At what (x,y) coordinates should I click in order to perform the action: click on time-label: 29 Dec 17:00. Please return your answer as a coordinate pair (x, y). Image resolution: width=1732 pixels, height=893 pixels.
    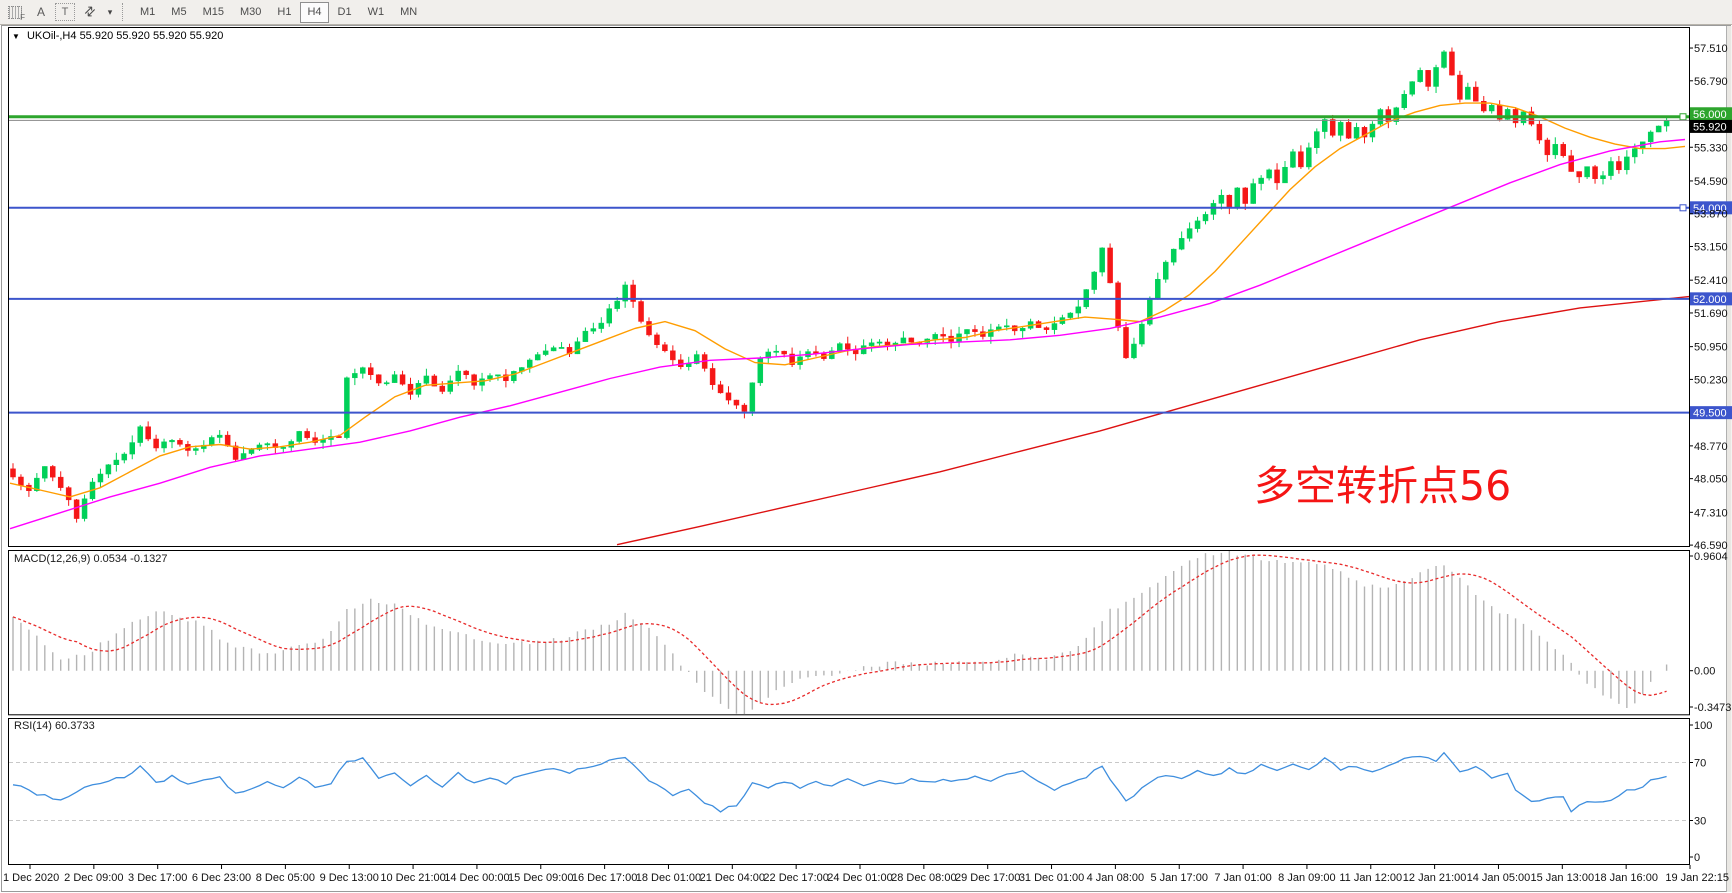
    Looking at the image, I should click on (987, 878).